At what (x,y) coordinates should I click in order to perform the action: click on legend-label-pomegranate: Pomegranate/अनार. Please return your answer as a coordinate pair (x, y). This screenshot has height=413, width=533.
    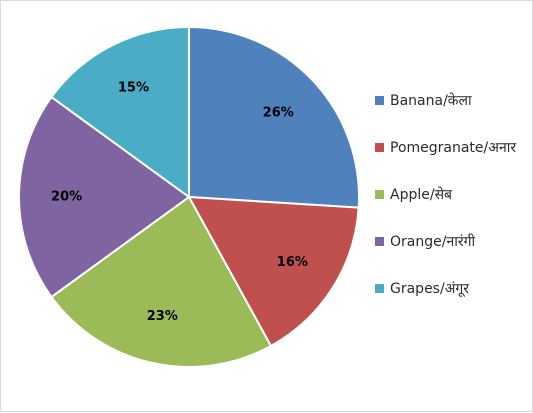
    Looking at the image, I should click on (453, 148).